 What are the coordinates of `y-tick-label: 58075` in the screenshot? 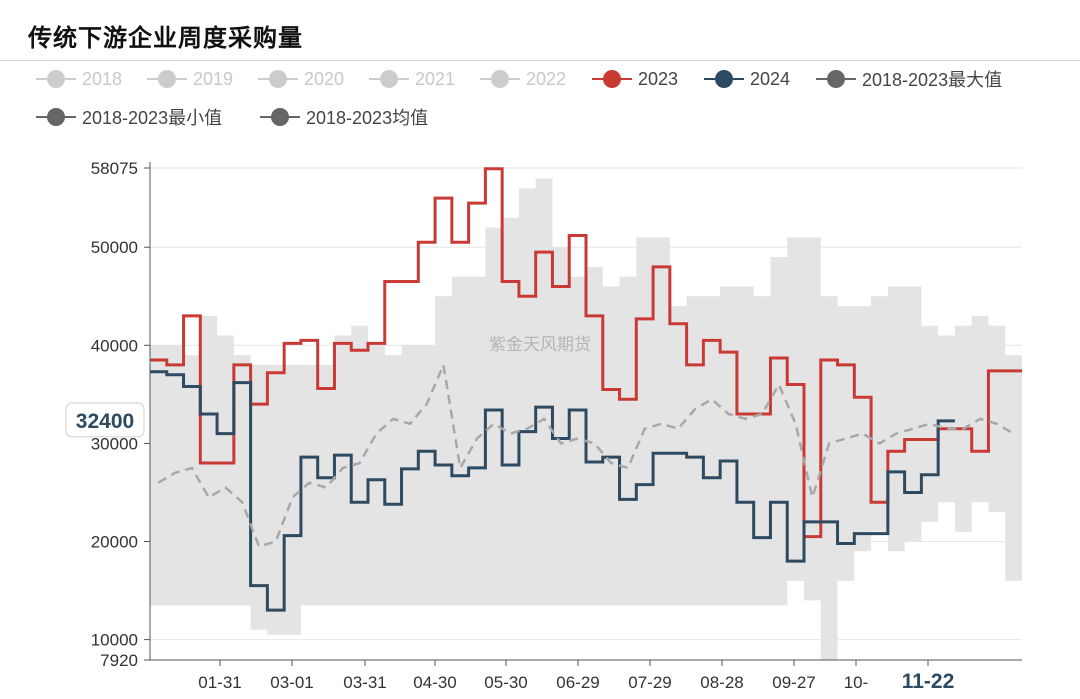 It's located at (114, 168).